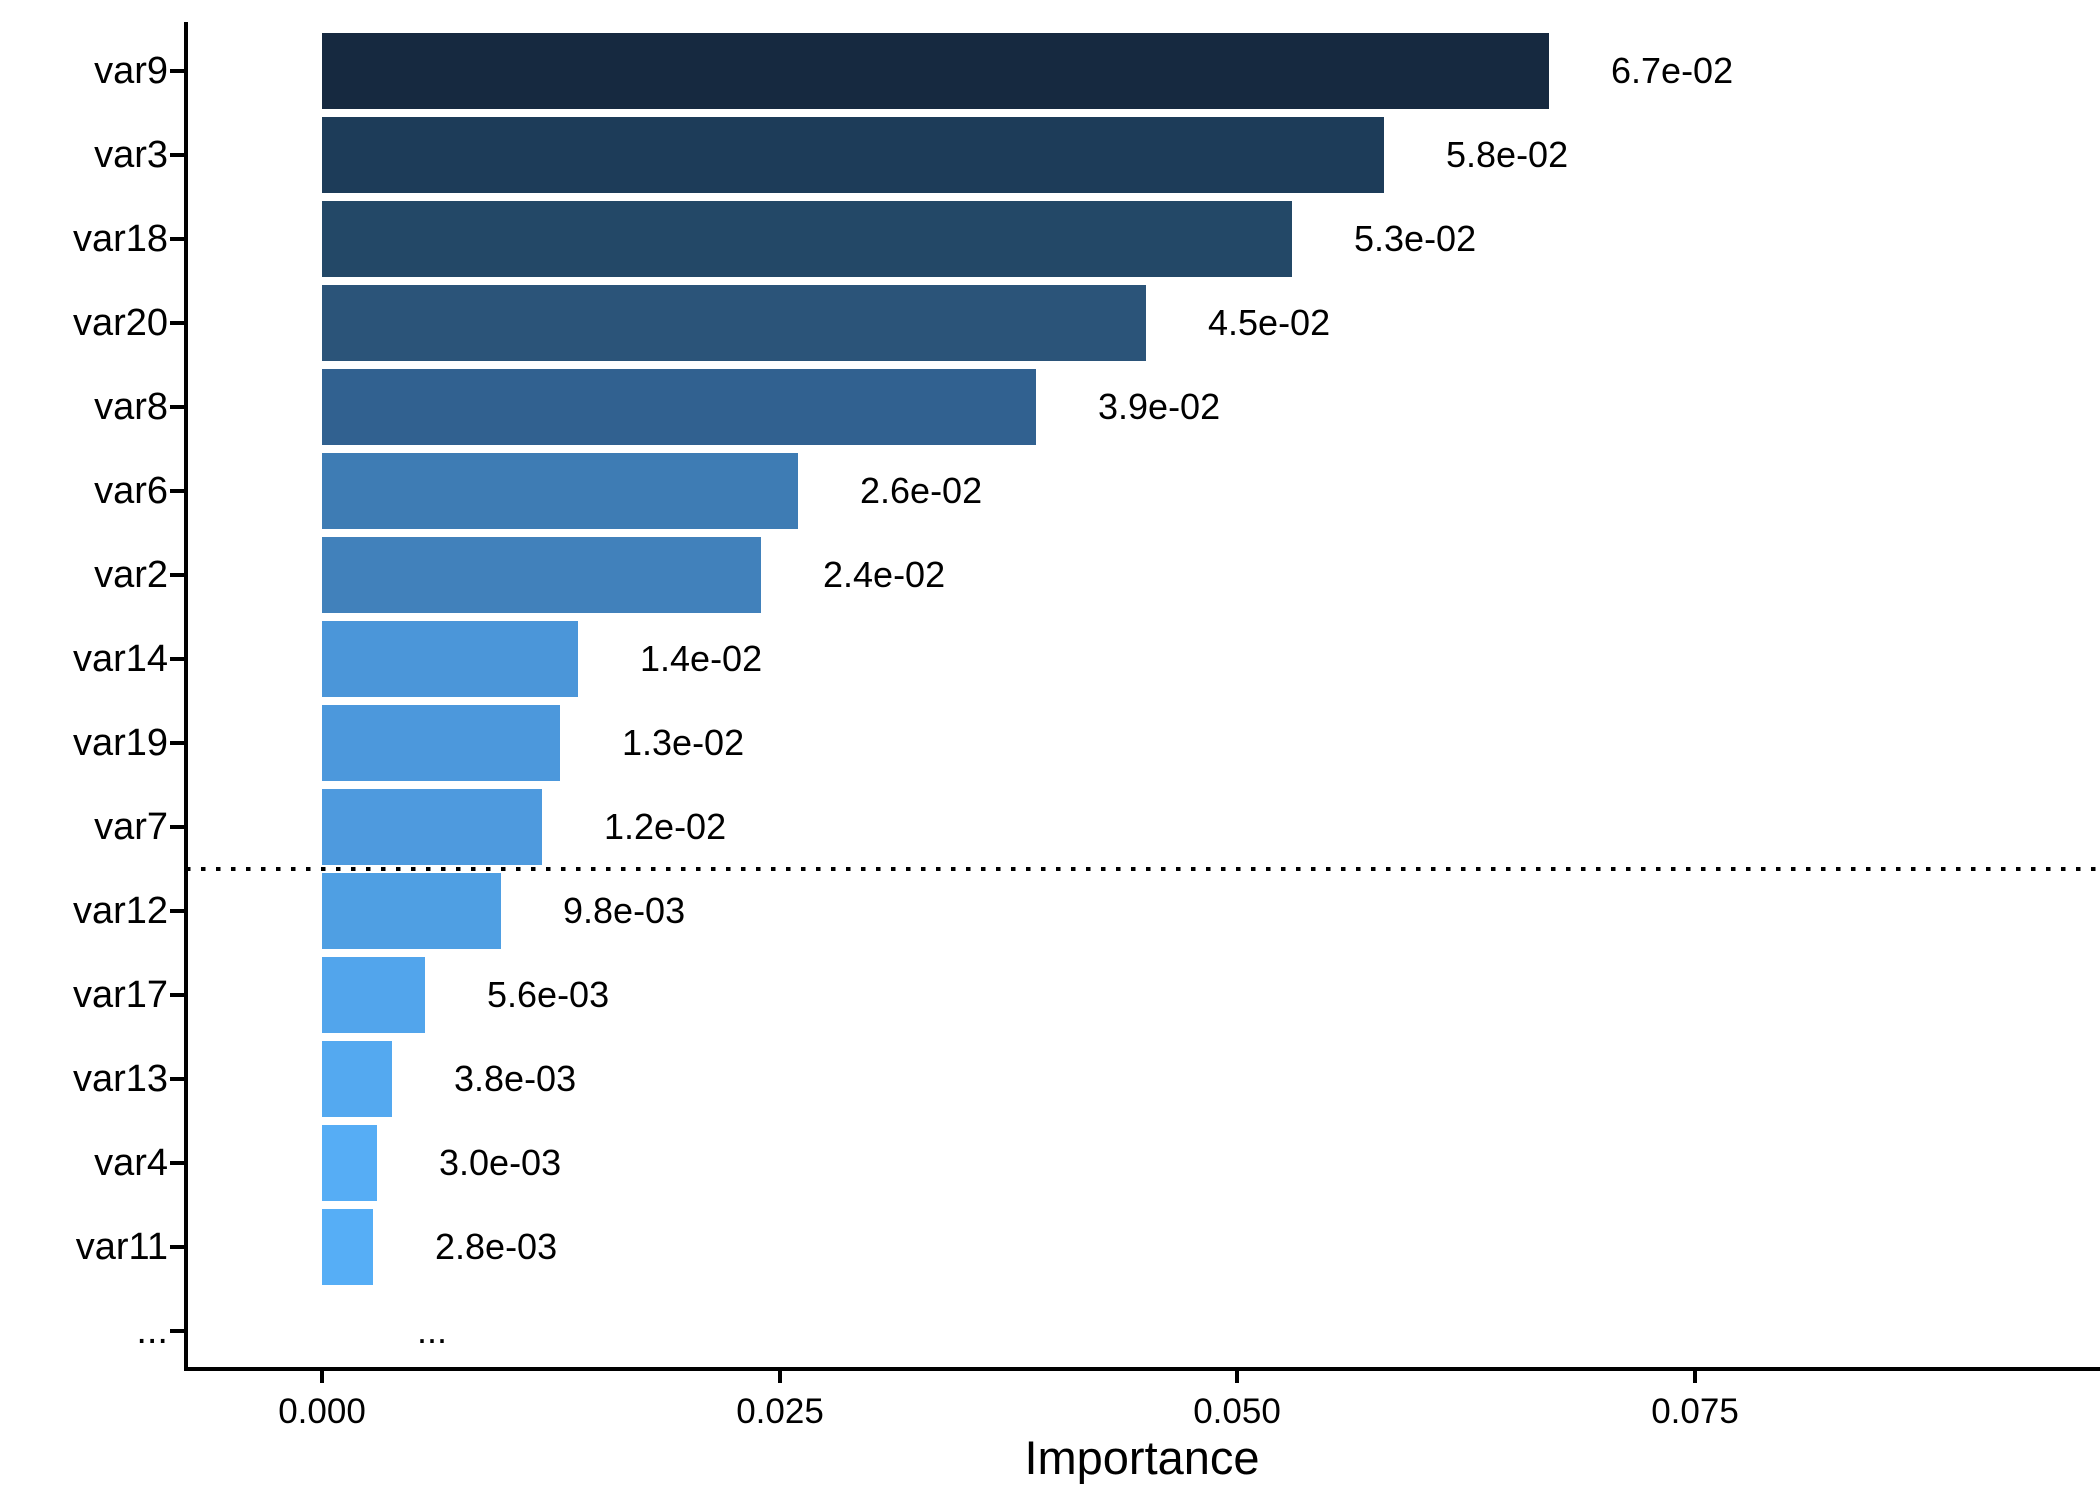 The height and width of the screenshot is (1500, 2100). What do you see at coordinates (357, 1079) in the screenshot?
I see `bar-var13` at bounding box center [357, 1079].